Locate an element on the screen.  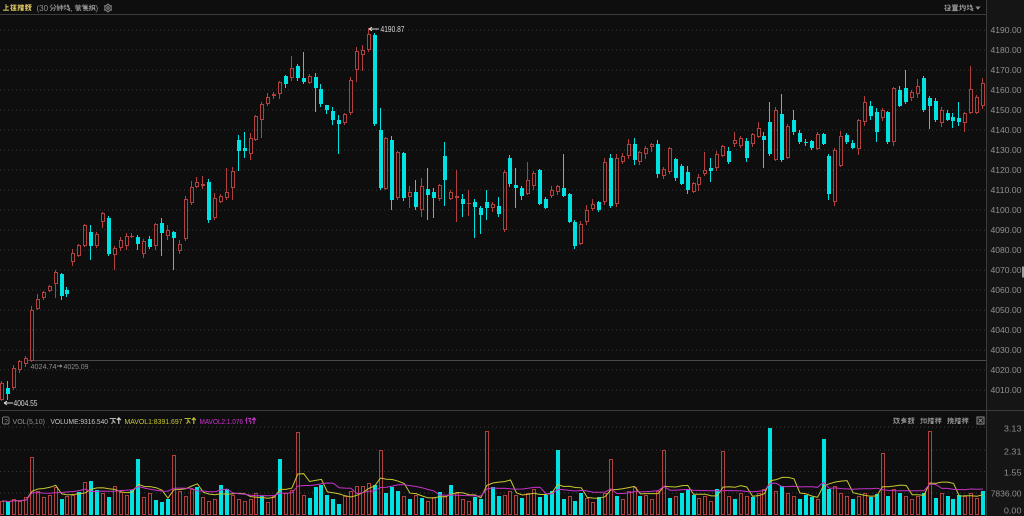
svg-text: 4050.00 is located at coordinates (1006, 310).